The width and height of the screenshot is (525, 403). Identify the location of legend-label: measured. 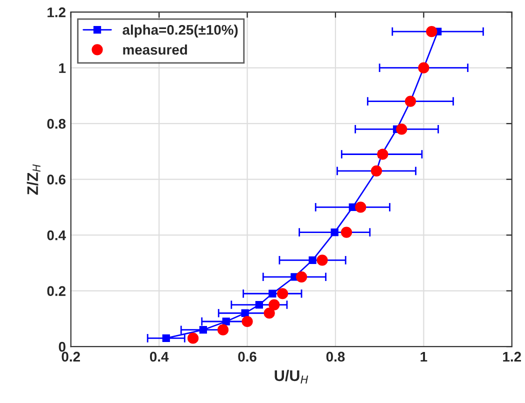
(155, 49).